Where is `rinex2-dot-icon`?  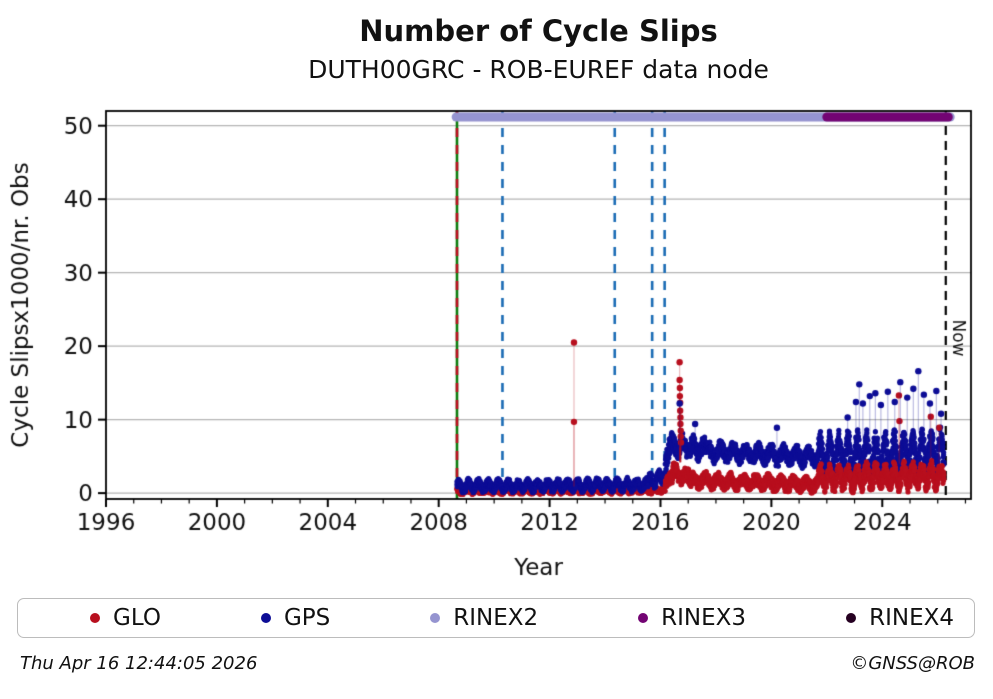
rinex2-dot-icon is located at coordinates (435, 618).